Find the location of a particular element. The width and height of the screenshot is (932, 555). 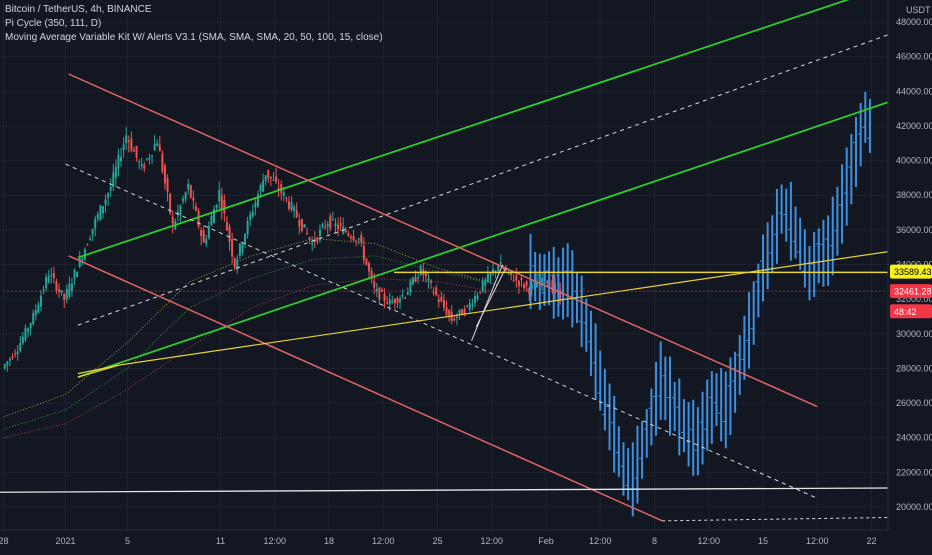

time-tick-label: 22 is located at coordinates (871, 541).